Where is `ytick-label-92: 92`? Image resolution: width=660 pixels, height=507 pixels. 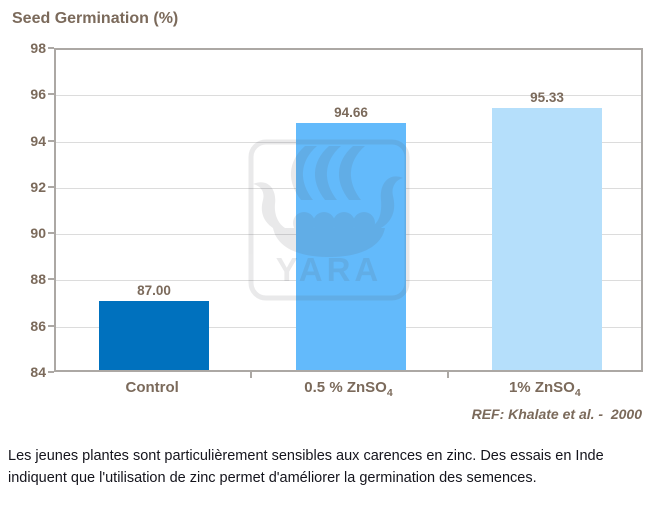
ytick-label-92: 92 is located at coordinates (38, 186).